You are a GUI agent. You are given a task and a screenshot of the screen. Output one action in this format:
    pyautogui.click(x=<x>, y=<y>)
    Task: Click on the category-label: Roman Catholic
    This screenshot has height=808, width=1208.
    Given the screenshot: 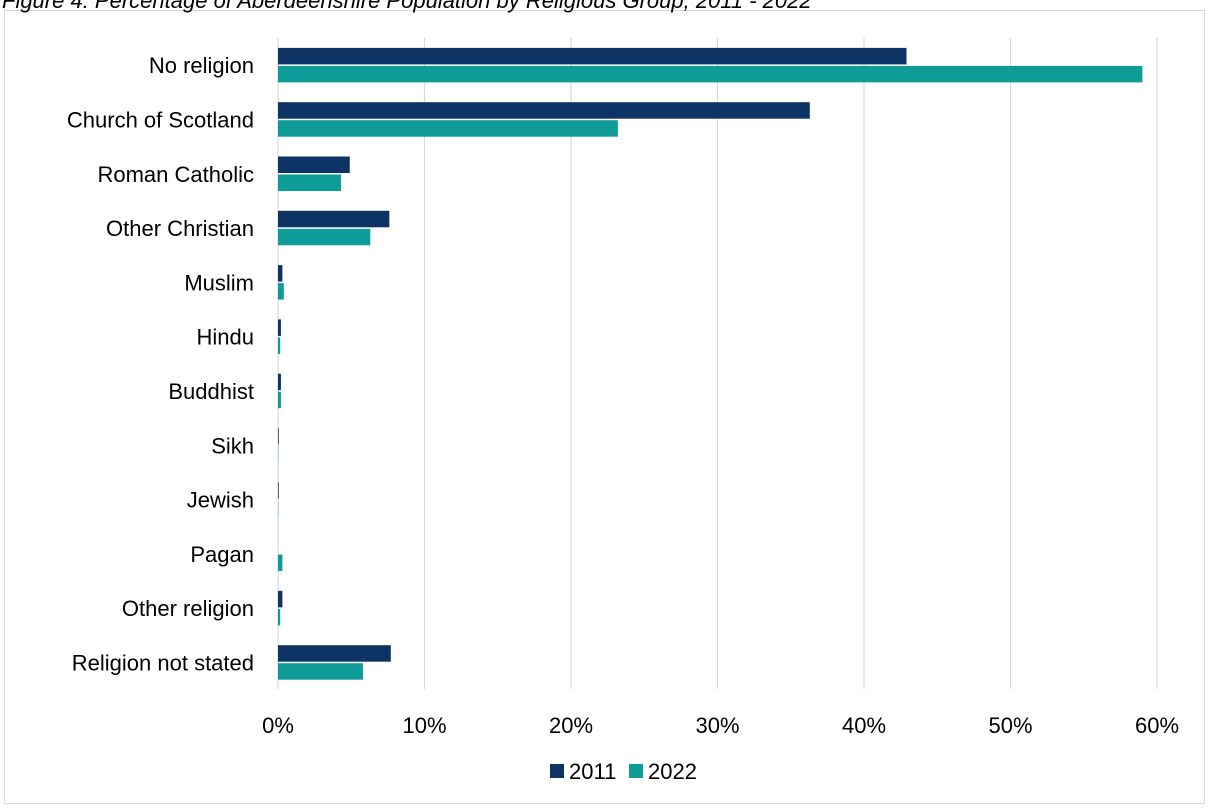 What is the action you would take?
    pyautogui.click(x=175, y=174)
    